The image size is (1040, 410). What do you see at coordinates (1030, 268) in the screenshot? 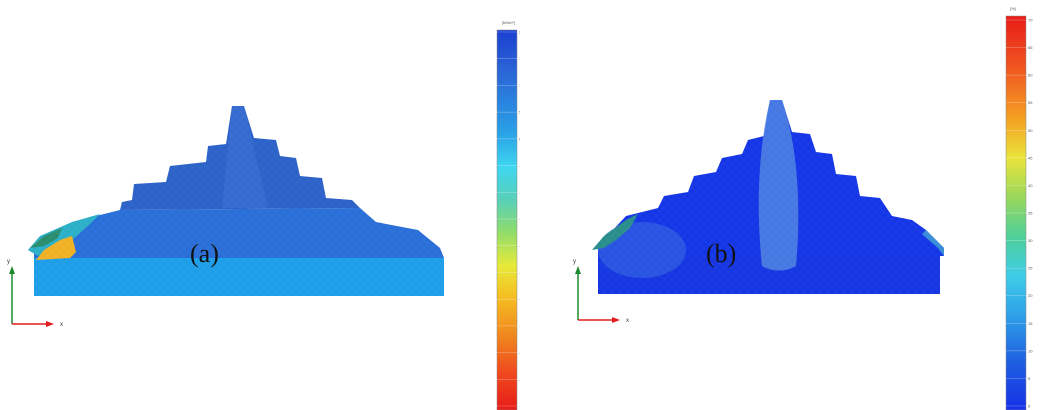
I see `colorbar-tick-label: 25` at bounding box center [1030, 268].